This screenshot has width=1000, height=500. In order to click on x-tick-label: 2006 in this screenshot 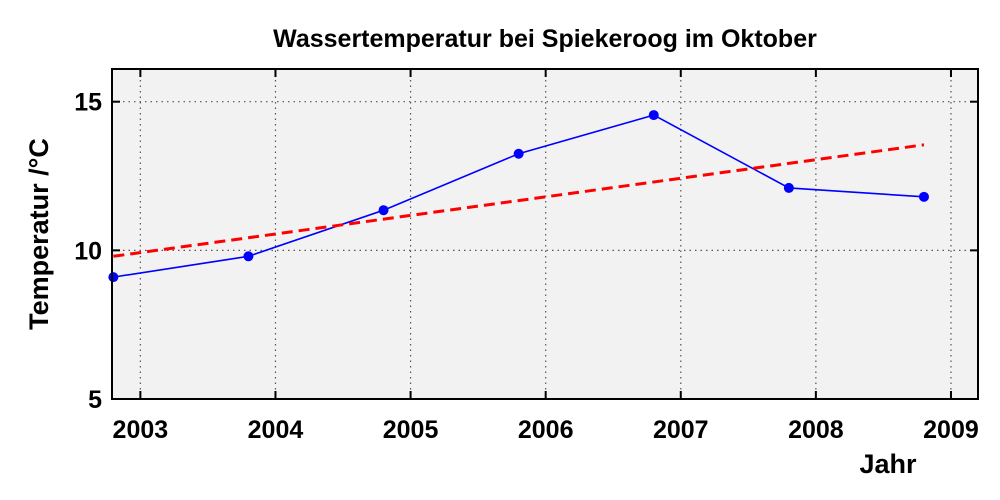, I will do `click(546, 430)`.